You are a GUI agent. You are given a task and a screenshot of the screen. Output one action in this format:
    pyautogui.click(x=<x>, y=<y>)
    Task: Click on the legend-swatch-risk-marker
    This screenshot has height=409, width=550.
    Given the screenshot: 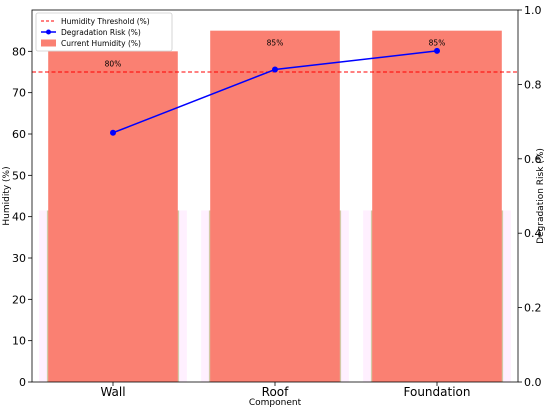 What is the action you would take?
    pyautogui.click(x=48, y=32)
    